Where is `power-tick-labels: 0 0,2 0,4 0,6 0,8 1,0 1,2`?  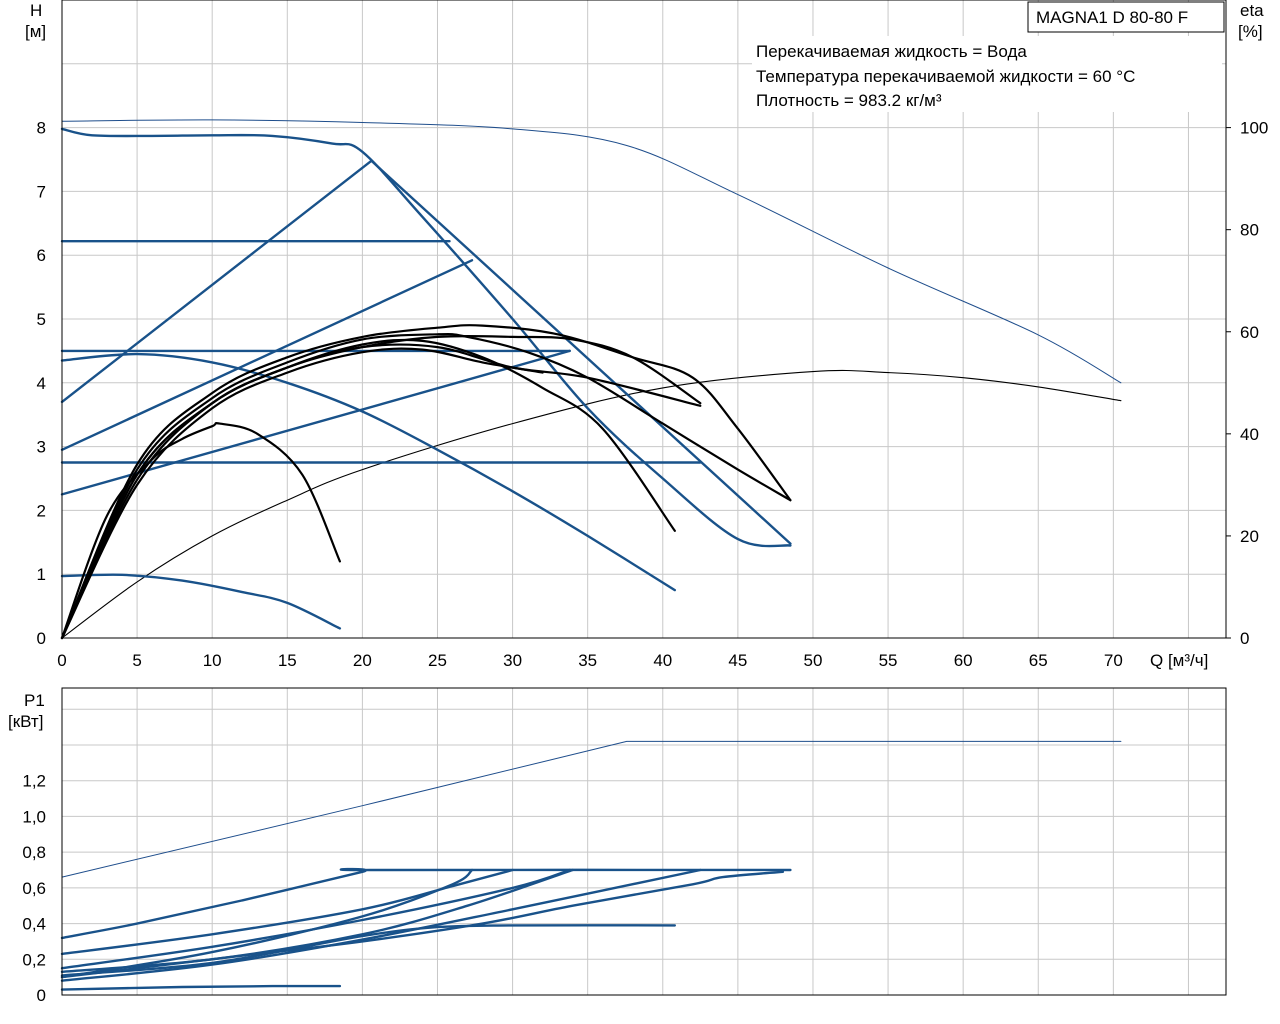
power-tick-labels: 0 0,2 0,4 0,6 0,8 1,0 1,2 is located at coordinates (34, 888).